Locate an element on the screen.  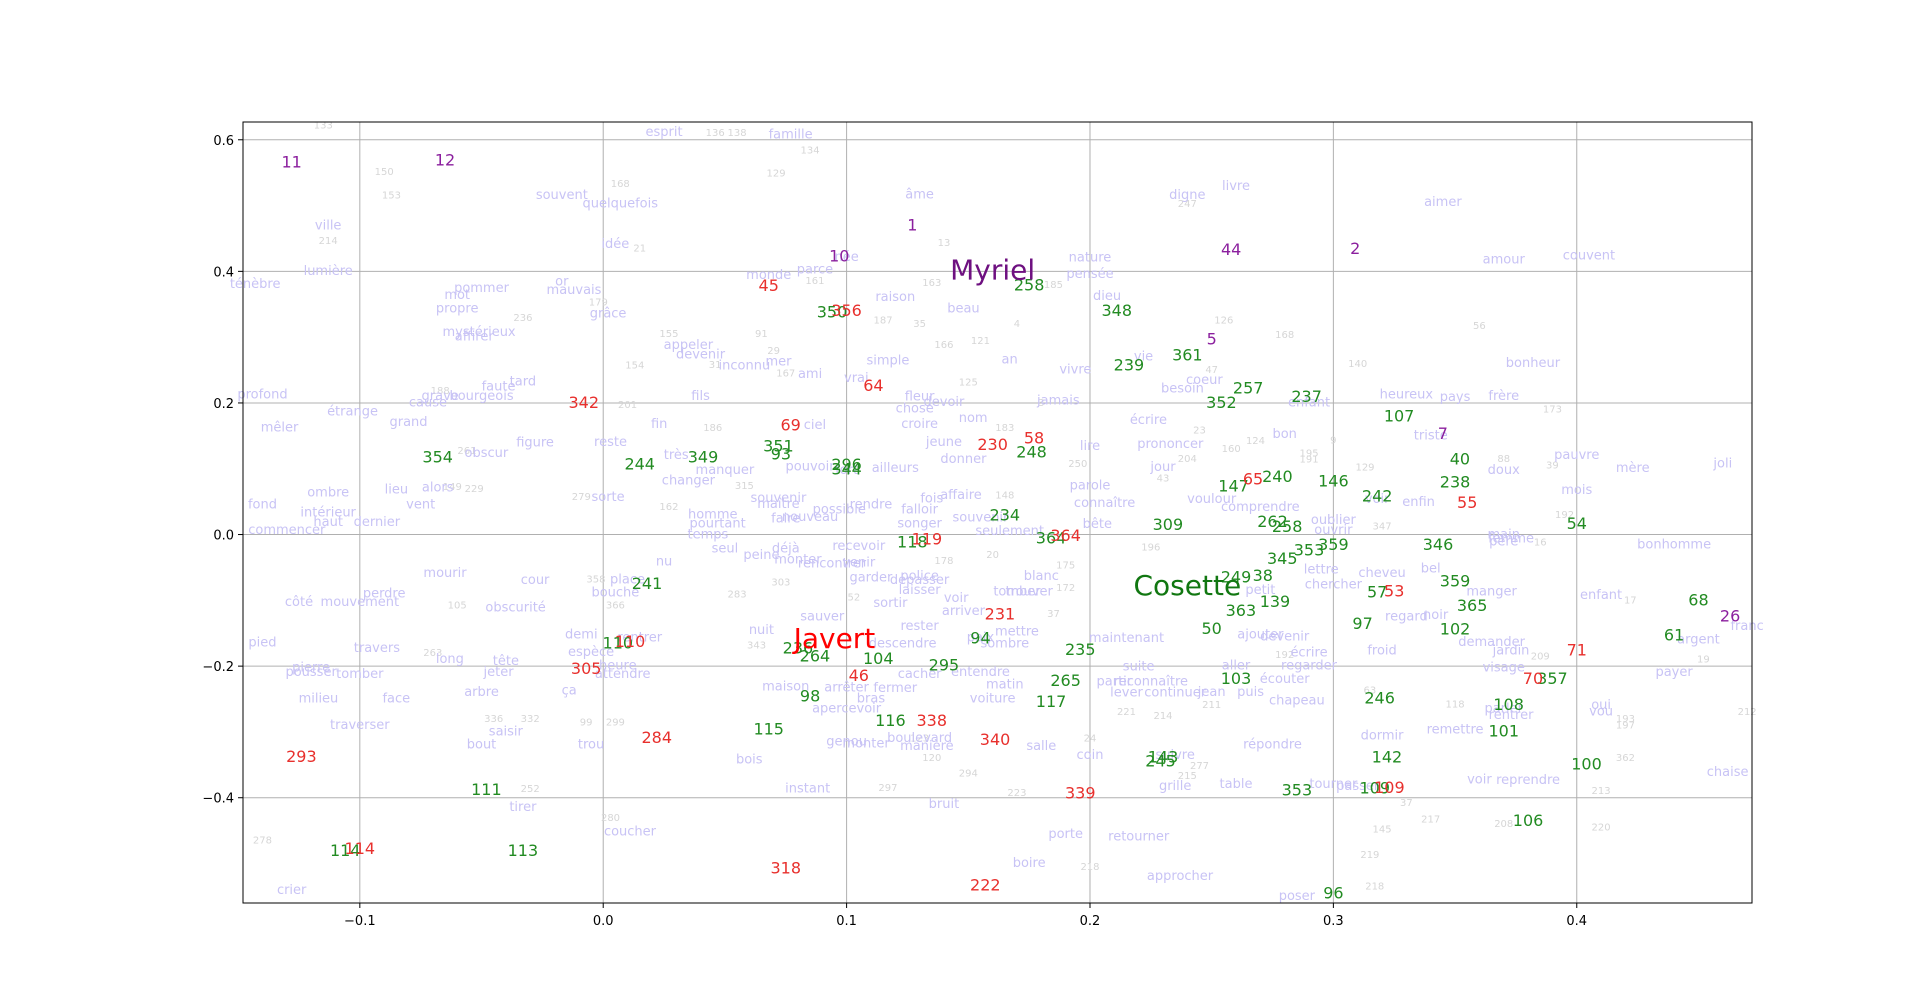
point-label: 345 is located at coordinates (1282, 558).